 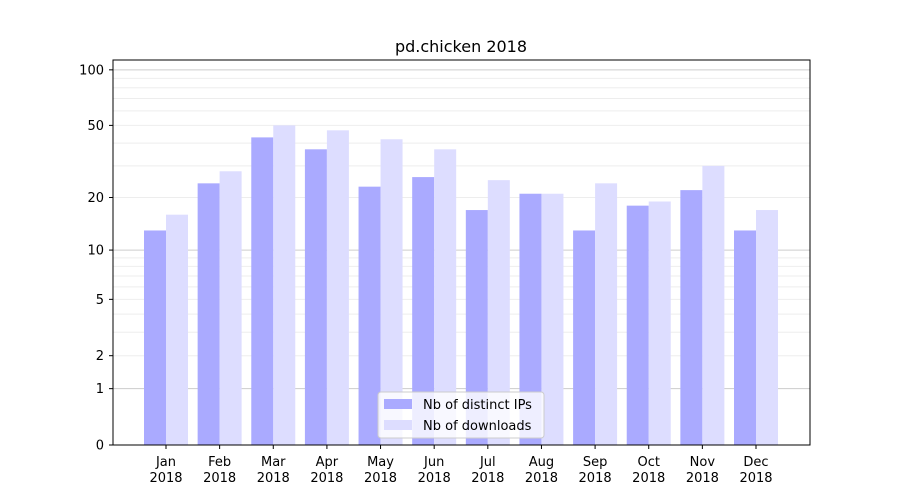 I want to click on x-tick-label: Sep 2018, so click(x=595, y=470).